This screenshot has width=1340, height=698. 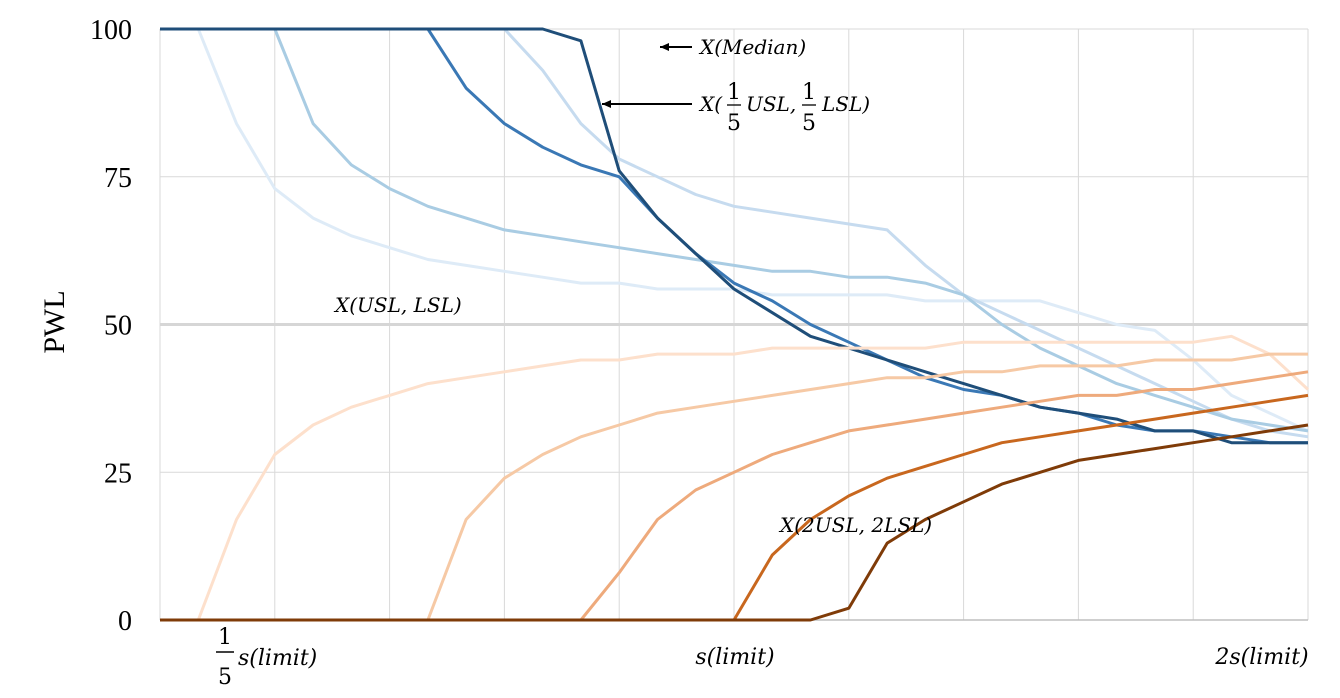 I want to click on median-text: Median, so click(x=759, y=47).